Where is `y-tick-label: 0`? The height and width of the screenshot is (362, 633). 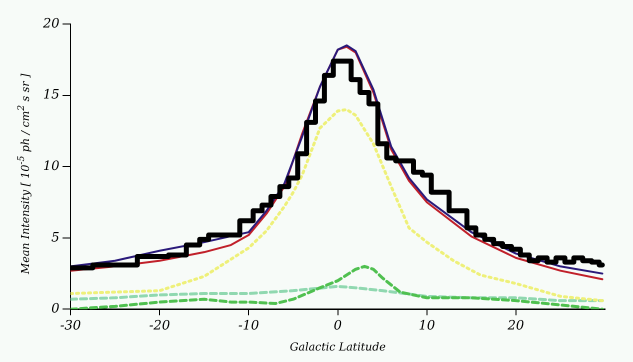
y-tick-label: 0 is located at coordinates (55, 309).